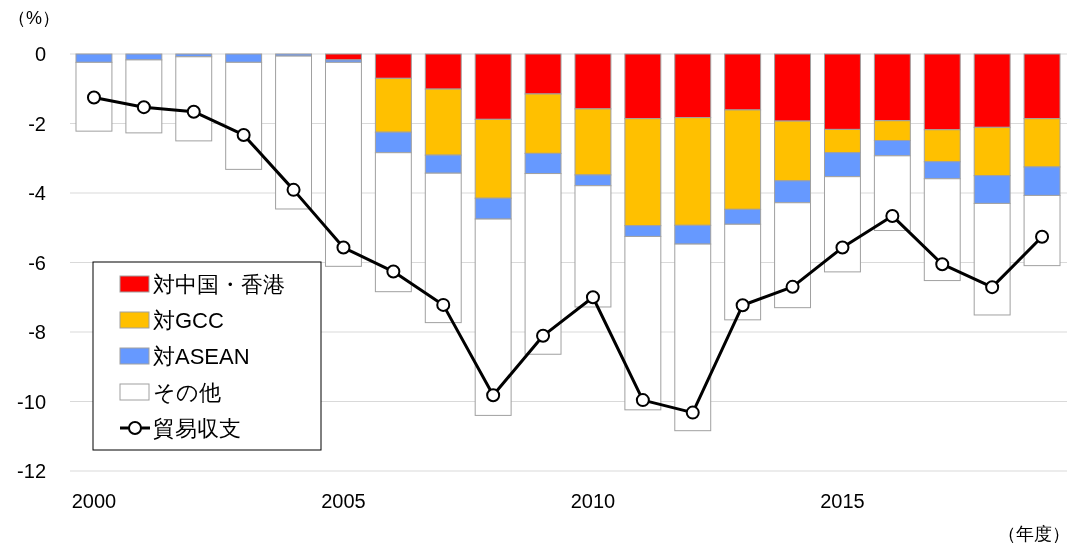 Image resolution: width=1075 pixels, height=546 pixels. What do you see at coordinates (37, 262) in the screenshot?
I see `y-tick-label: -6` at bounding box center [37, 262].